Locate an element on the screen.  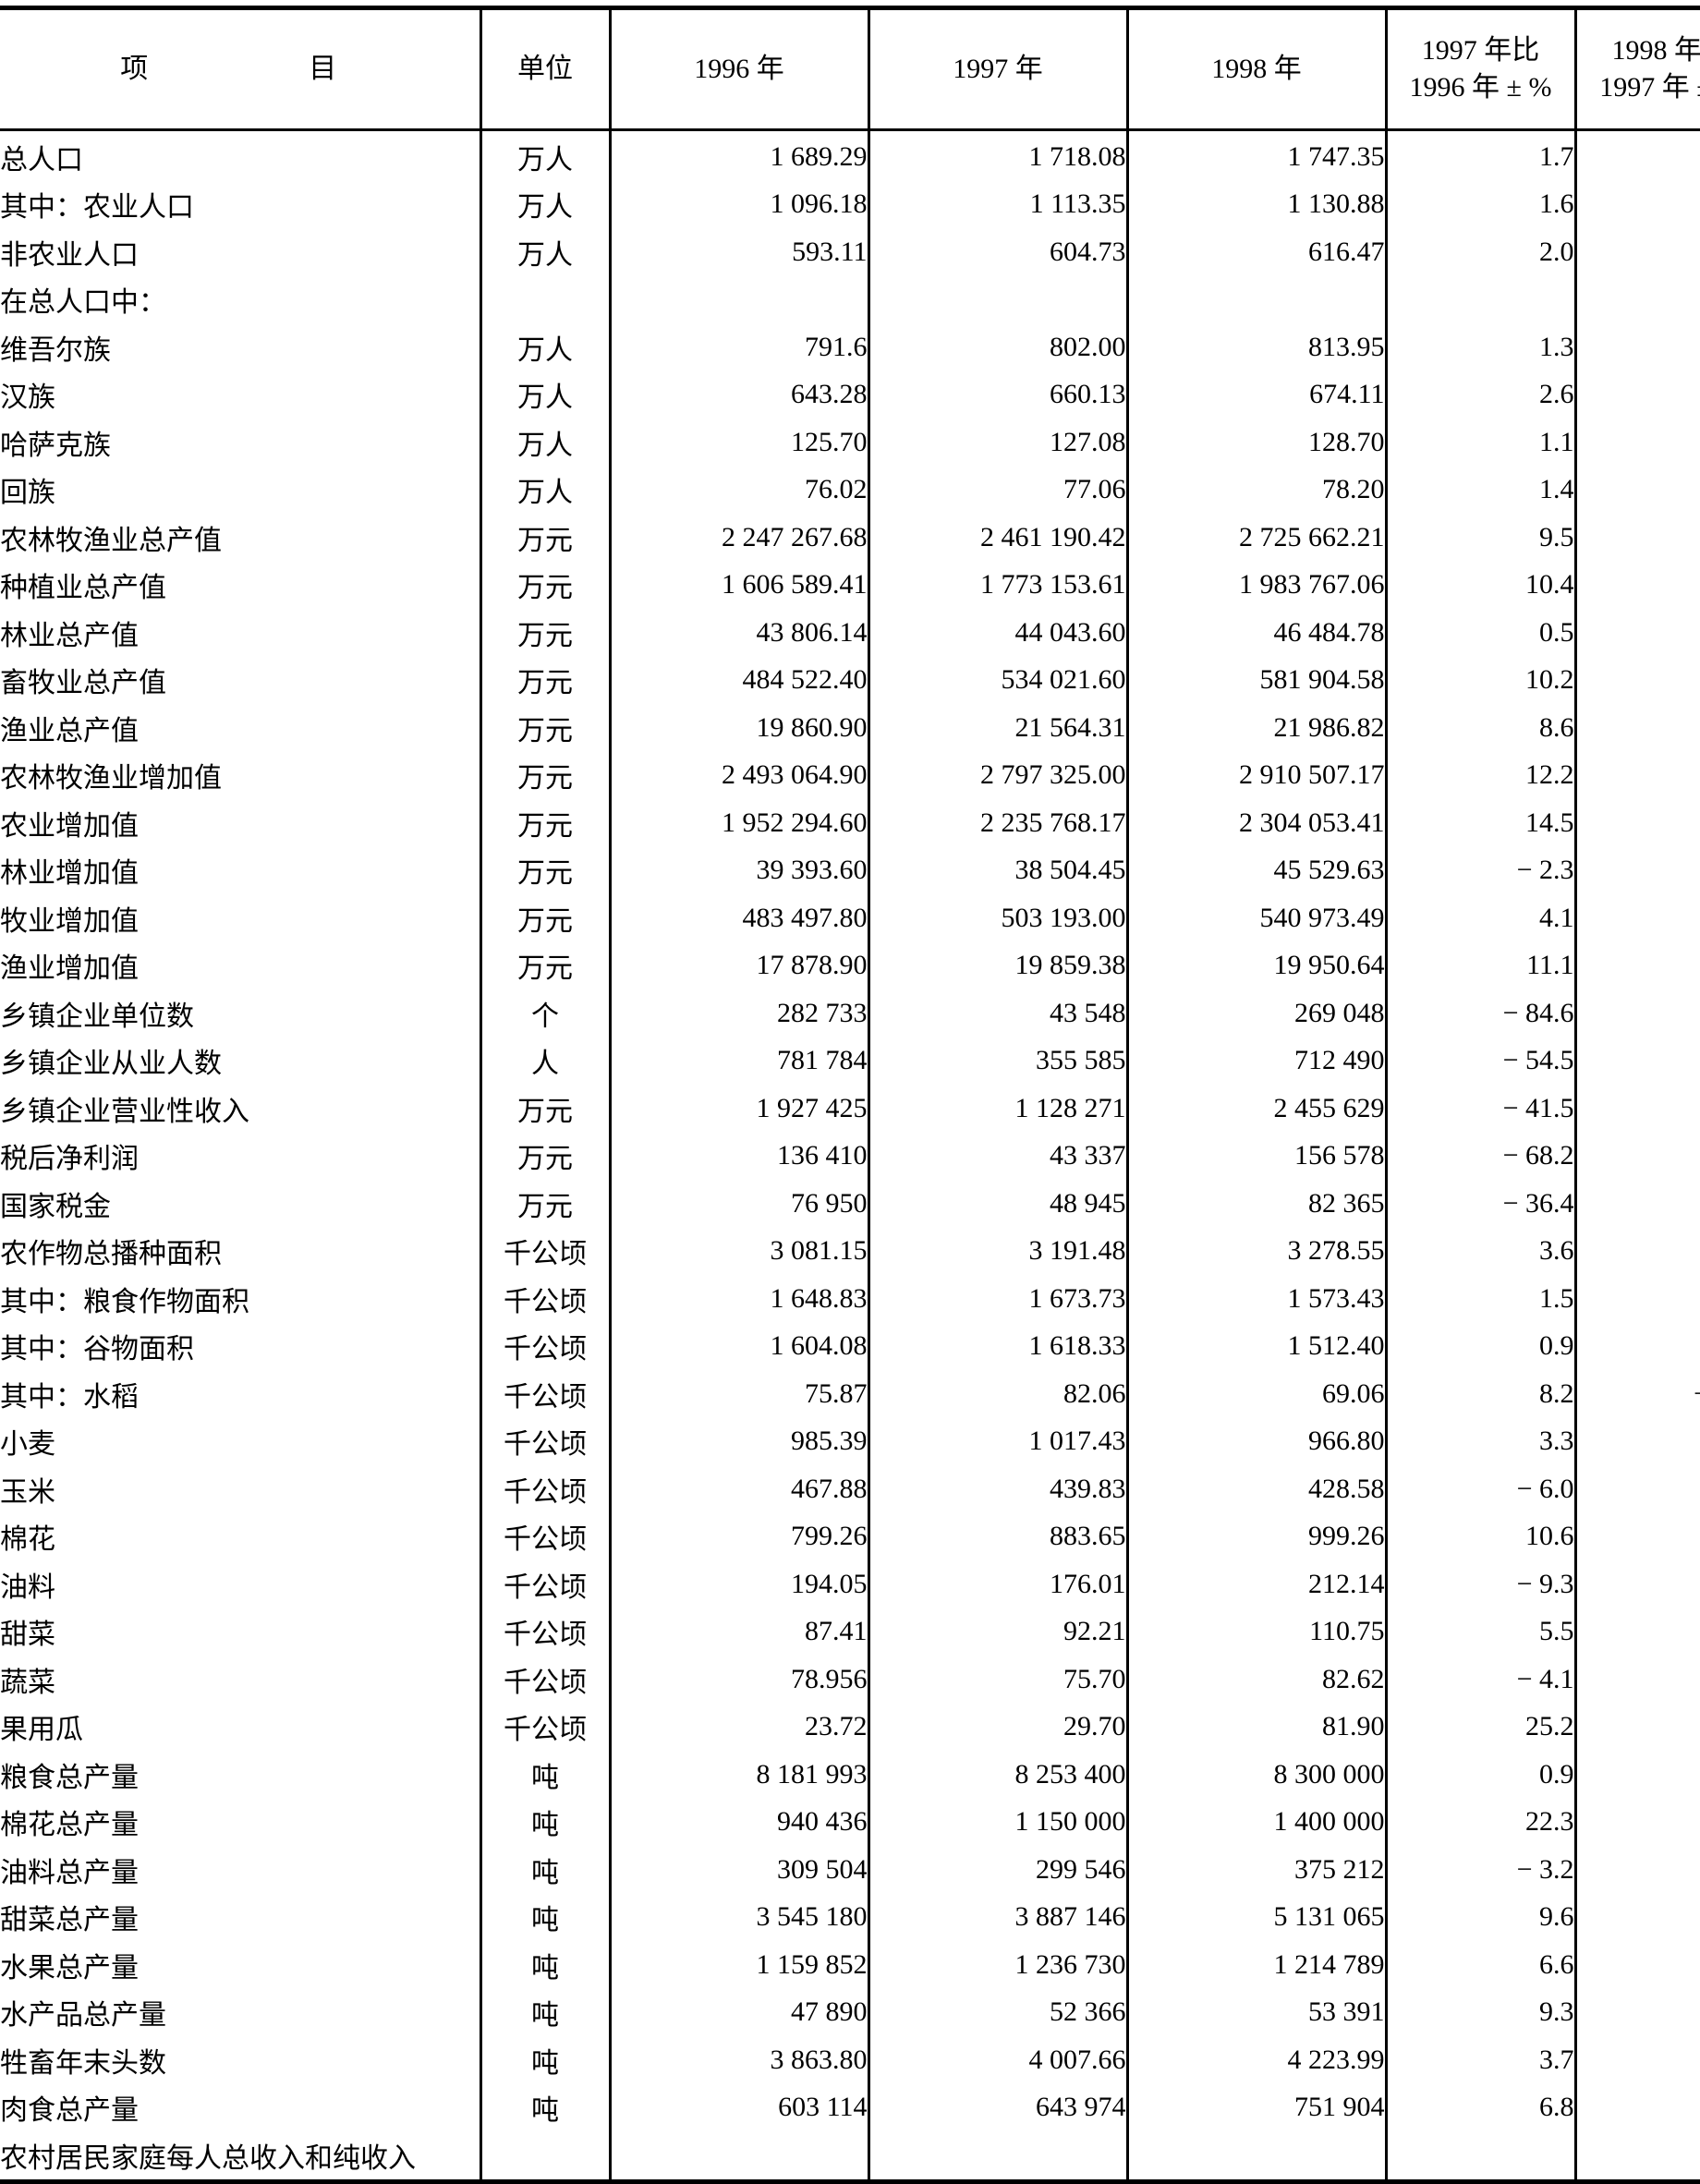
row-value-1997: 1 150 000 is located at coordinates (997, 1823).